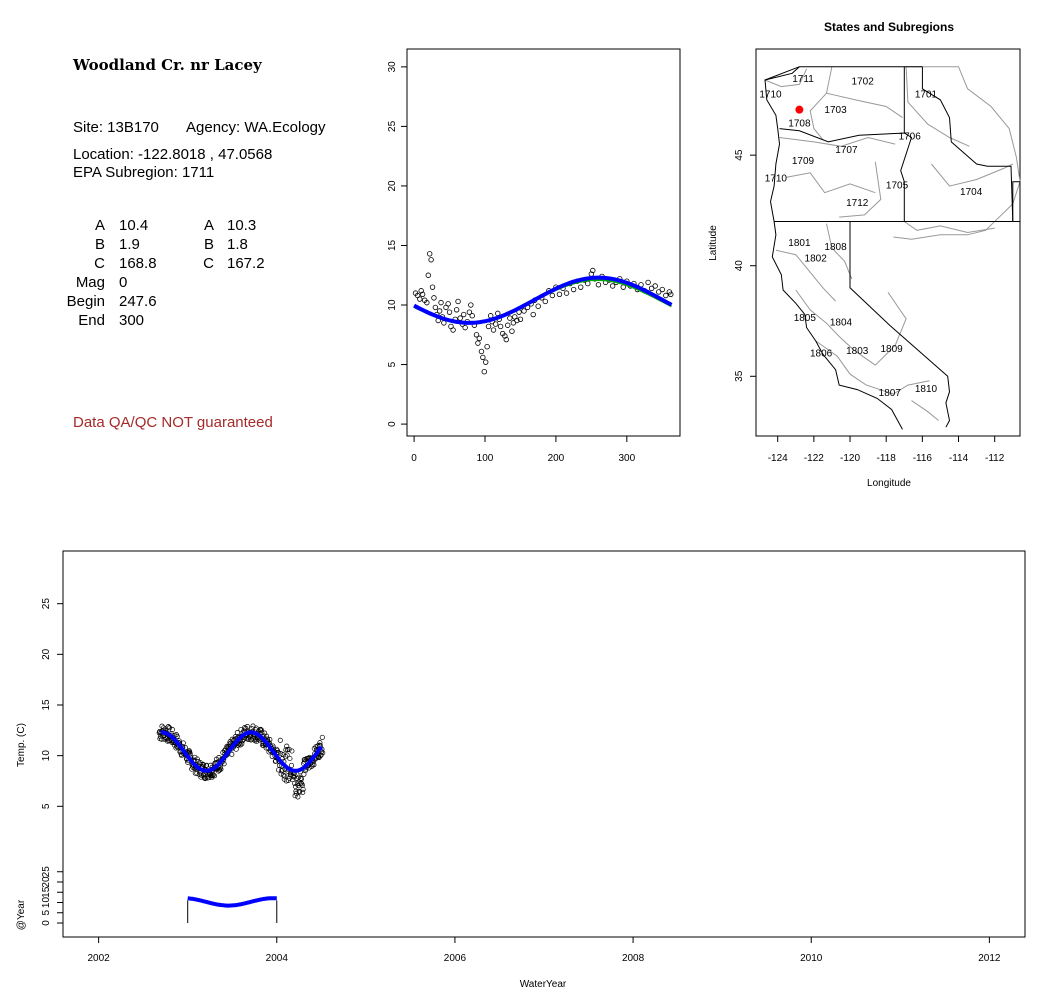  Describe the element at coordinates (713, 243) in the screenshot. I see `map-y-label: Latitude` at that location.